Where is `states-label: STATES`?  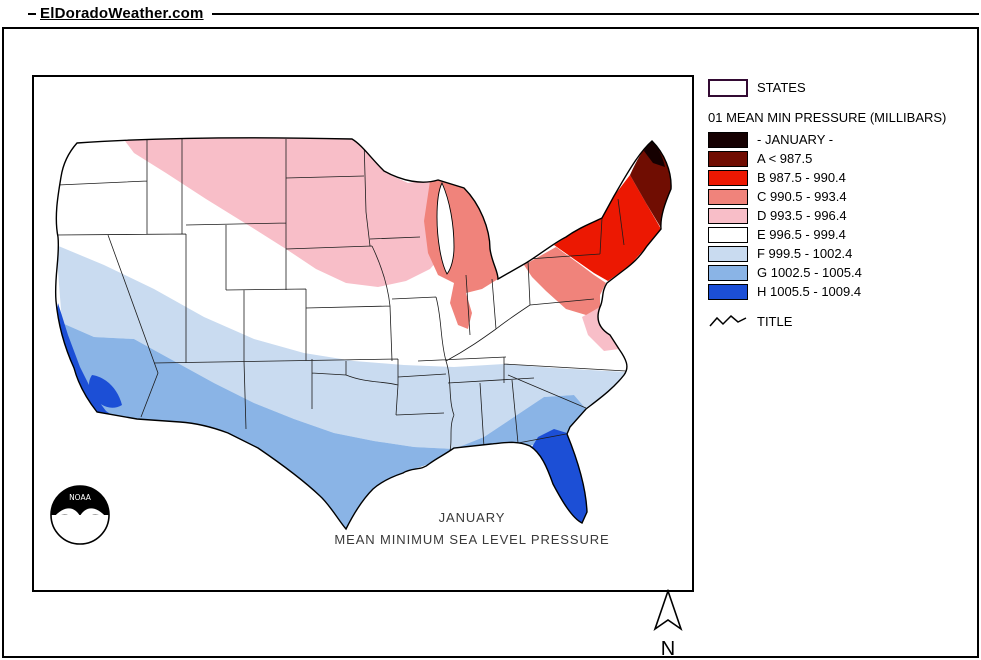
states-label: STATES is located at coordinates (781, 88).